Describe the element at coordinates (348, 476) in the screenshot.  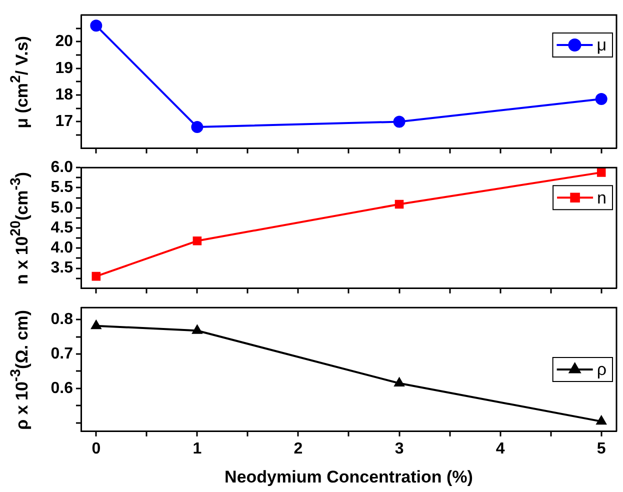
I see `x-axis-title: Neodymium Concentration (%)` at that location.